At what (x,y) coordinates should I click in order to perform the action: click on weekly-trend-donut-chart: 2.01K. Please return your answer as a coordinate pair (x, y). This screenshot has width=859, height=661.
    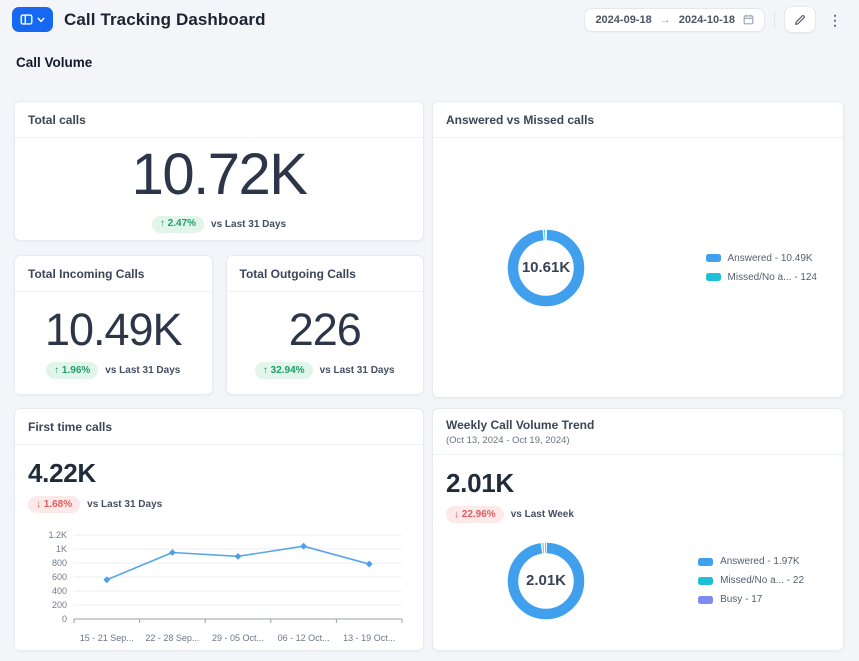
    Looking at the image, I should click on (546, 581).